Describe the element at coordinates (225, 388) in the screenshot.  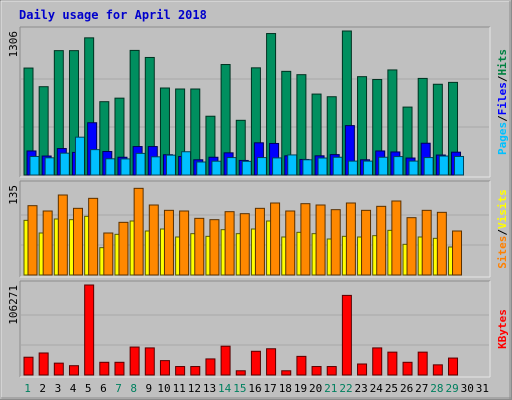
I see `x-tick-label: 14` at that location.